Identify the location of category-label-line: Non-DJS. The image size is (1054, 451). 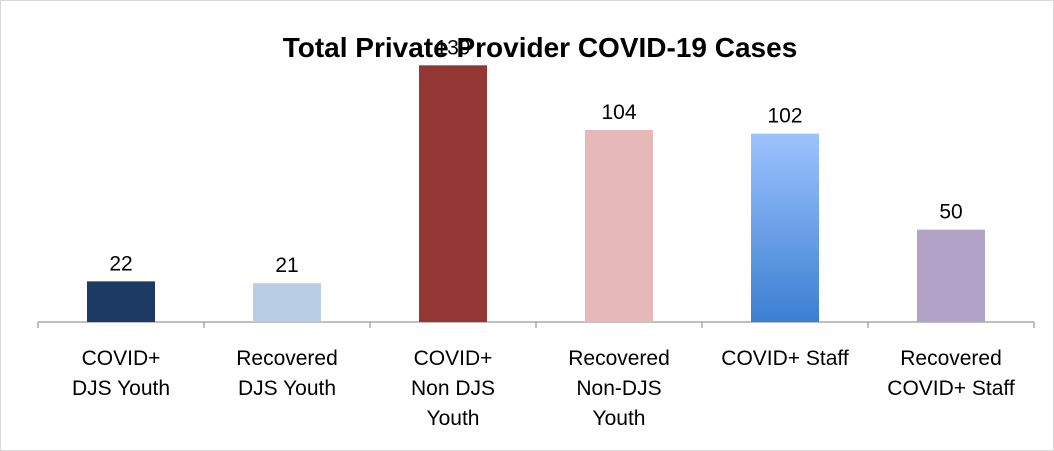
(618, 388).